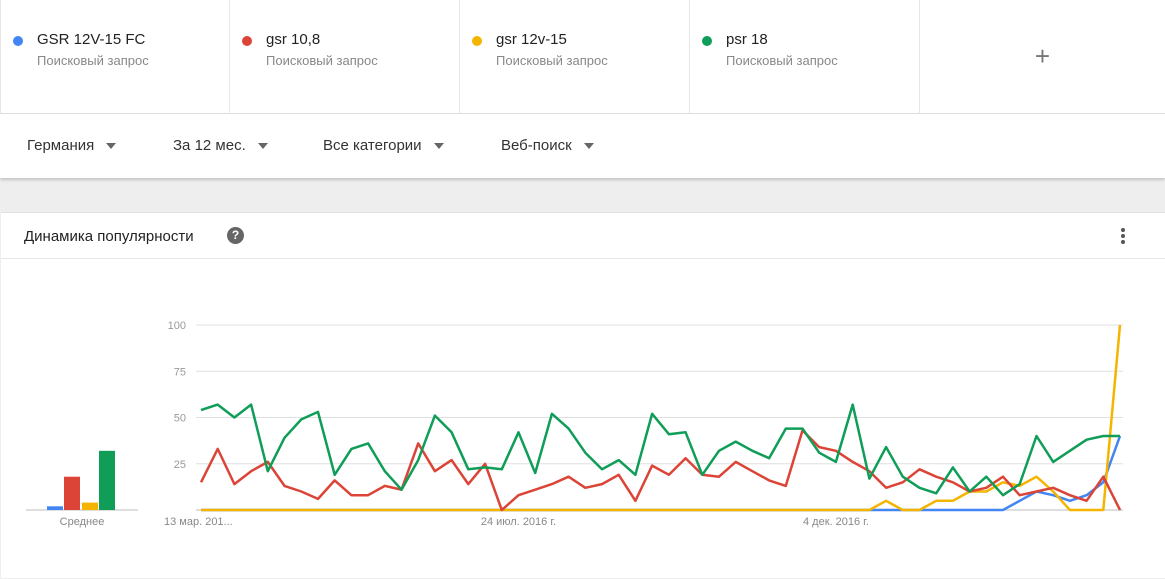 The width and height of the screenshot is (1165, 579). What do you see at coordinates (583, 236) in the screenshot?
I see `card-header: Динамика популярности ?` at bounding box center [583, 236].